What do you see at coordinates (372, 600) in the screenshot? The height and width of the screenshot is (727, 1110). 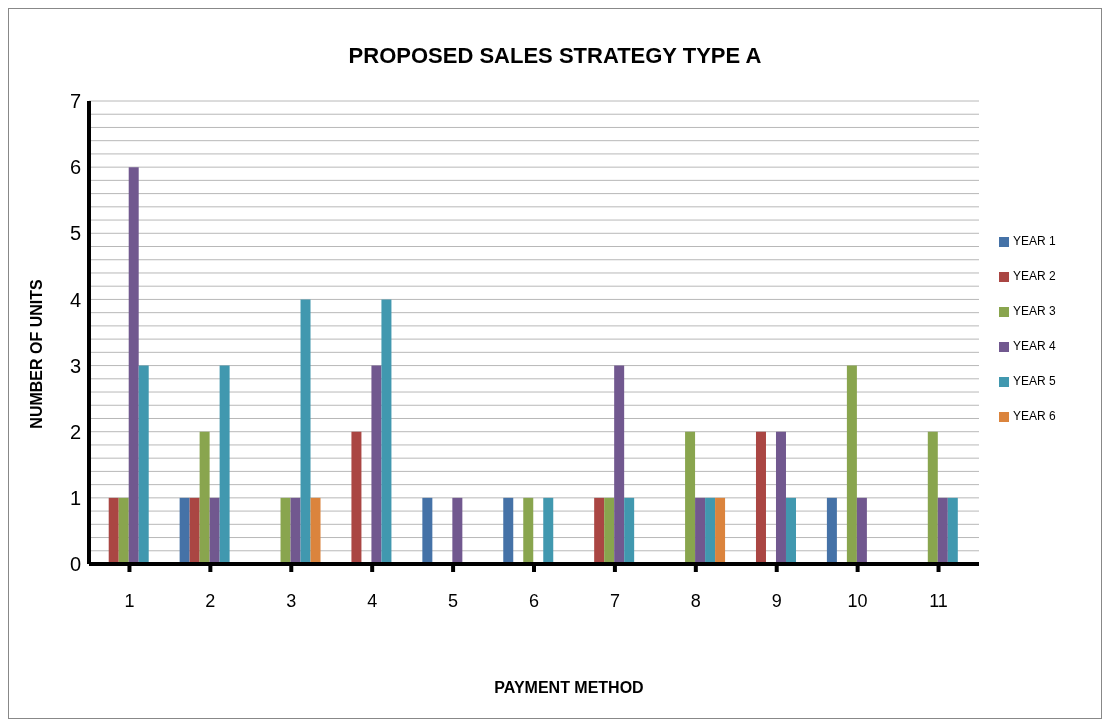 I see `x-tick-label: 4` at bounding box center [372, 600].